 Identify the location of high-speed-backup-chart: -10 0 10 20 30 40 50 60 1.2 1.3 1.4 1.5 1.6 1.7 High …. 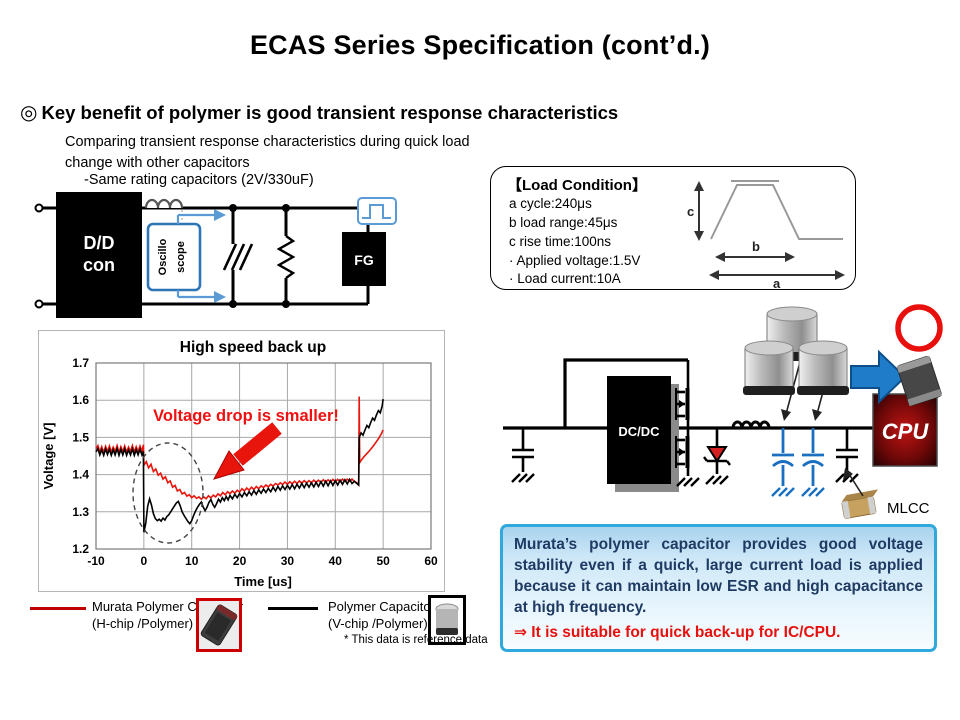
(239, 464).